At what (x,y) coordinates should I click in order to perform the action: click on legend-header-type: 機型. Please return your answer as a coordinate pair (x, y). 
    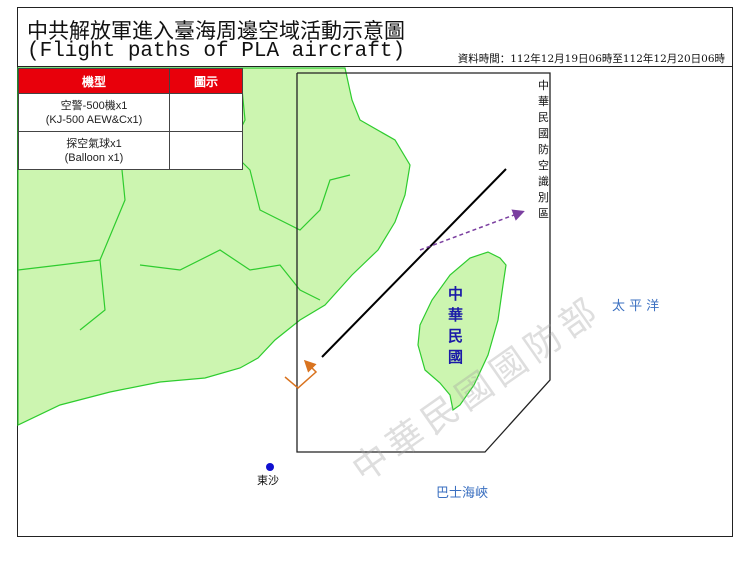
    Looking at the image, I should click on (94, 81).